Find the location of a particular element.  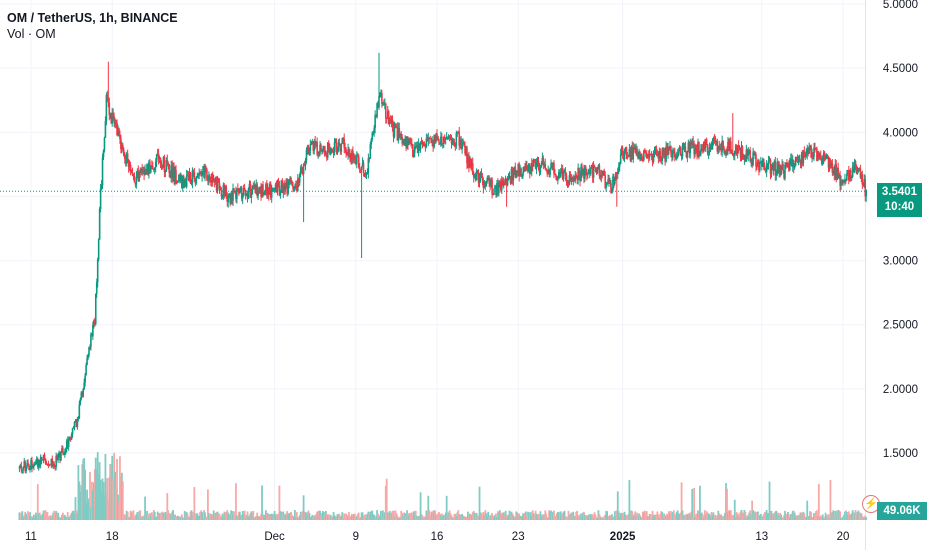

volume-indicator-label: Vol · OM is located at coordinates (31, 34).